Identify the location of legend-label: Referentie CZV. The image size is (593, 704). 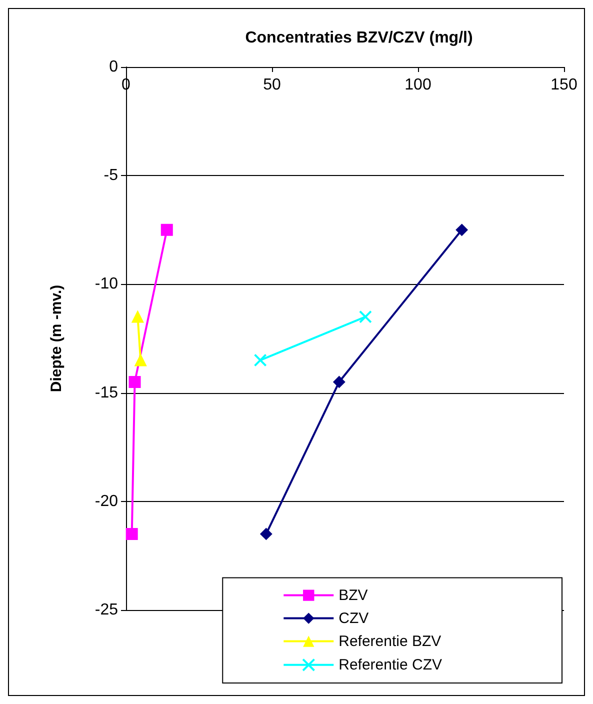
(390, 665).